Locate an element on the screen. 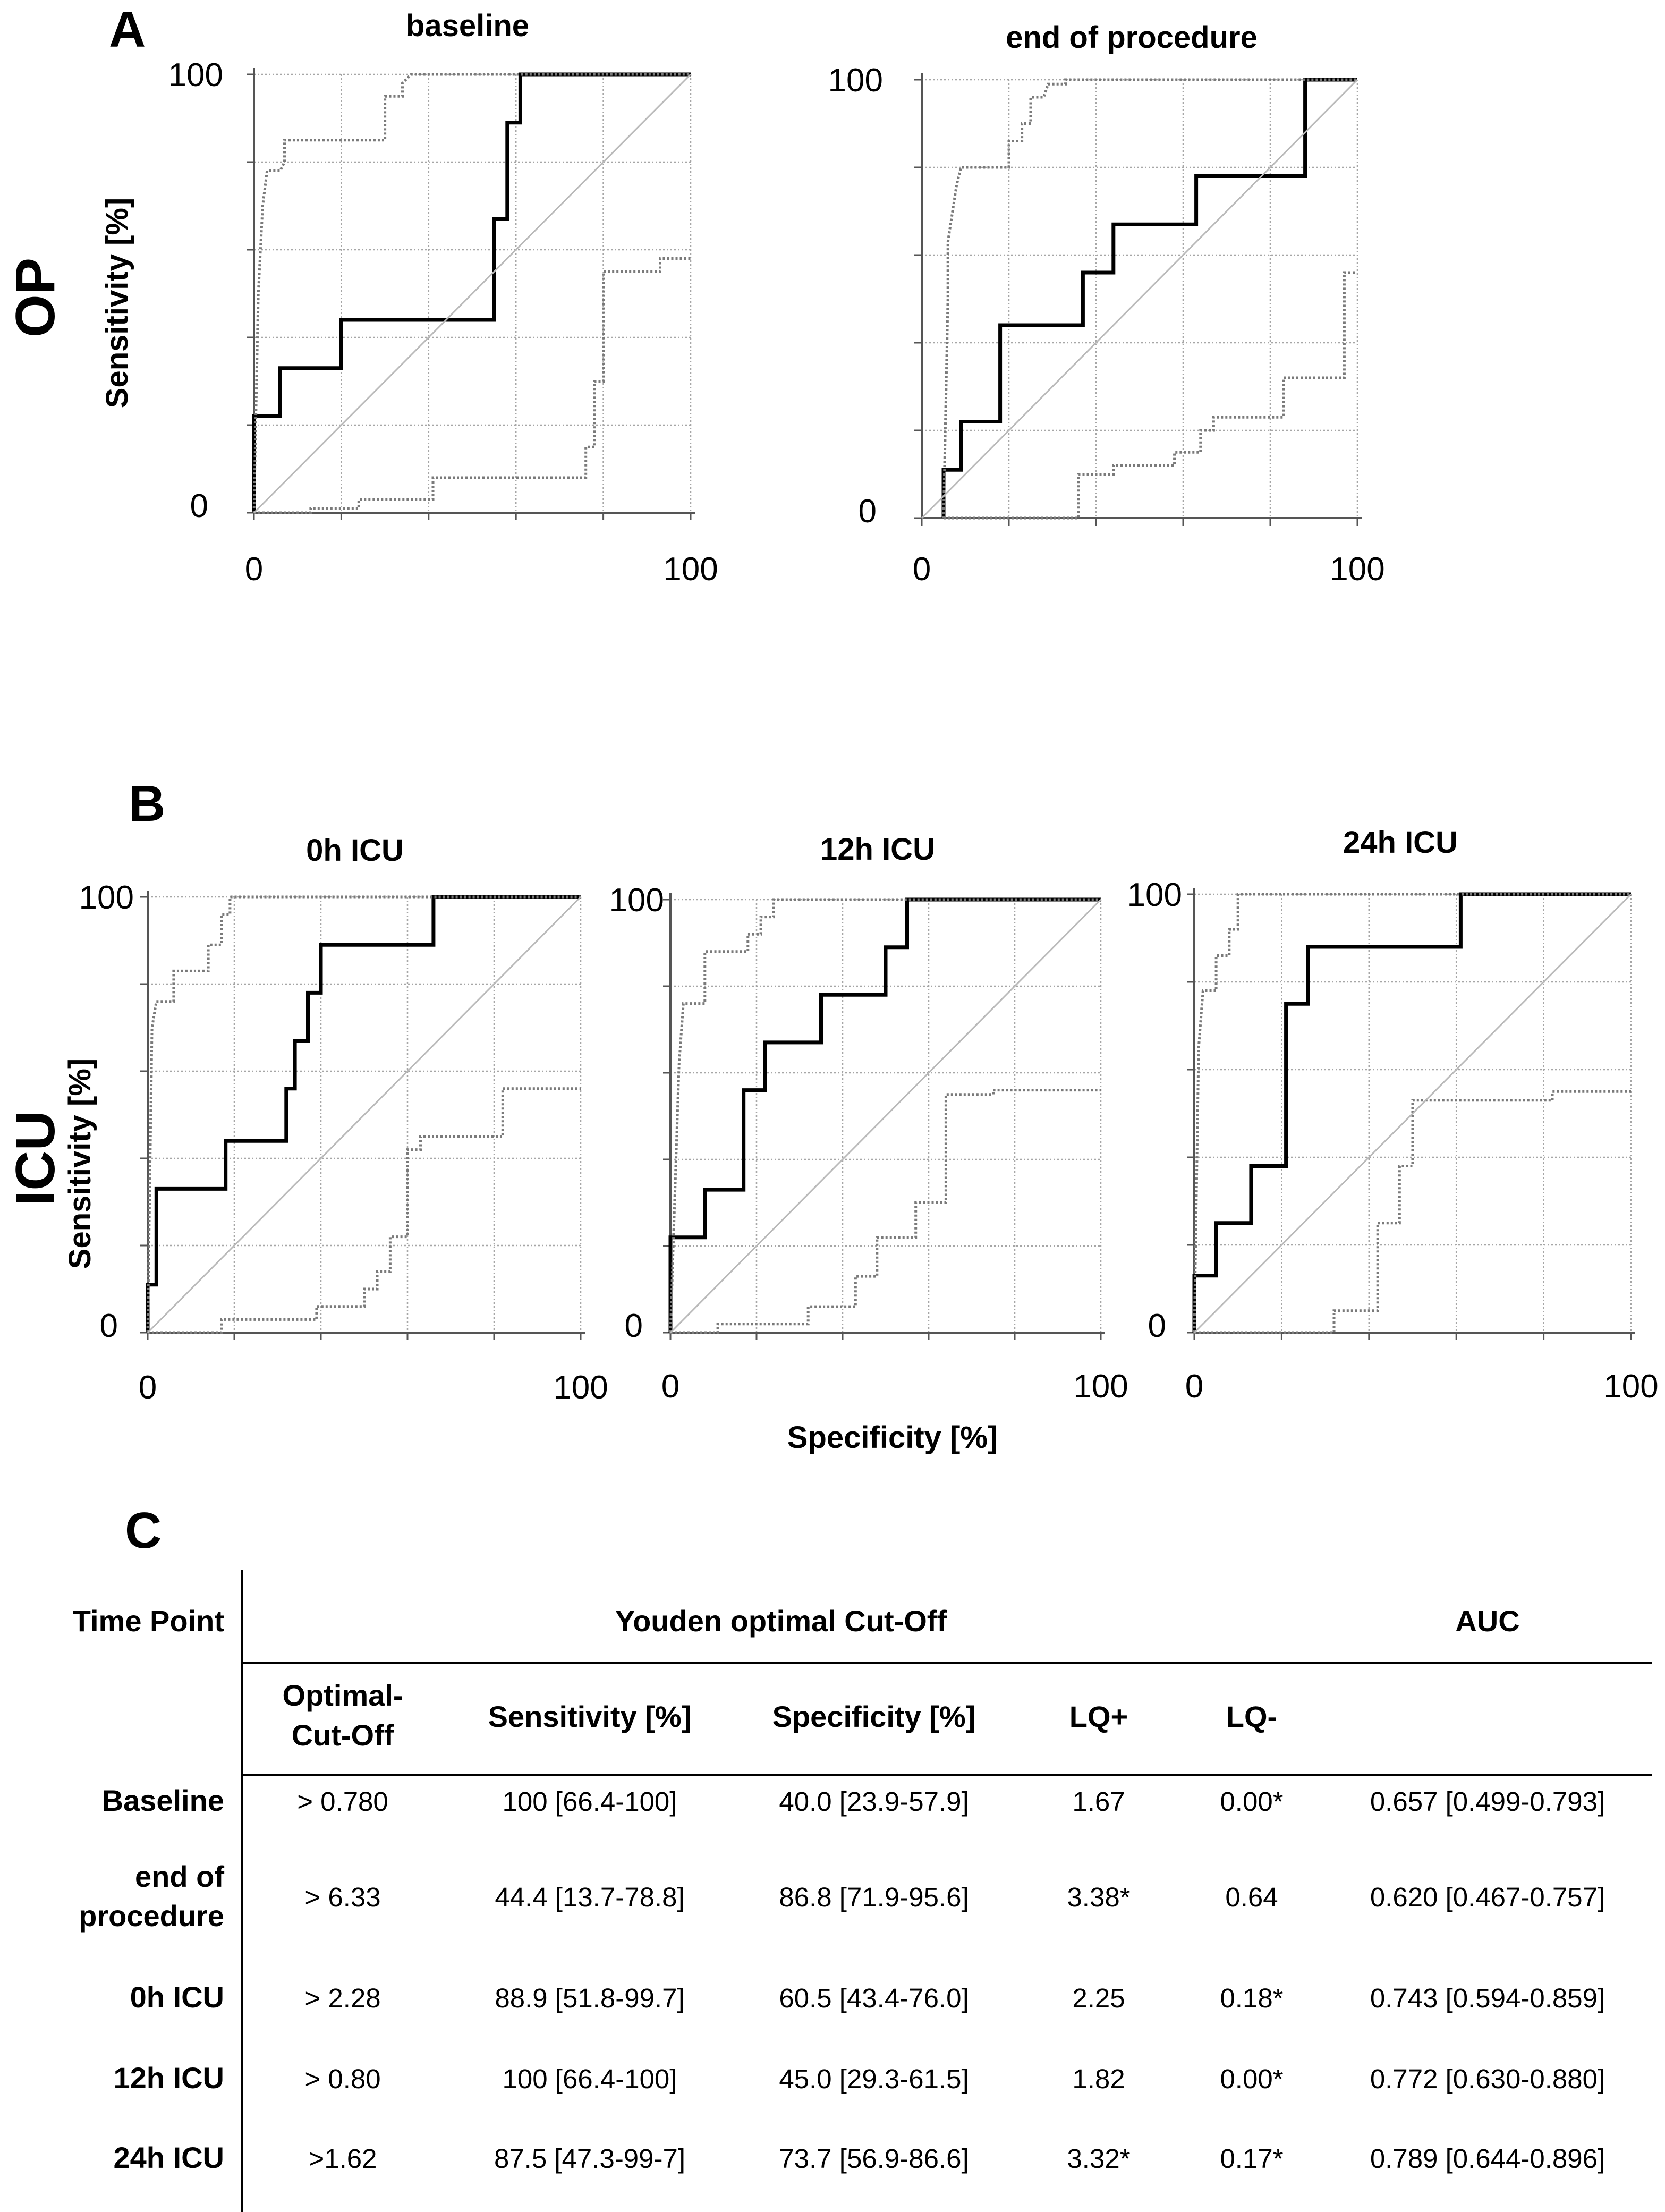 This screenshot has height=2212, width=1665. cell-auc: 0.620 [0.467-0.757] is located at coordinates (1487, 1897).